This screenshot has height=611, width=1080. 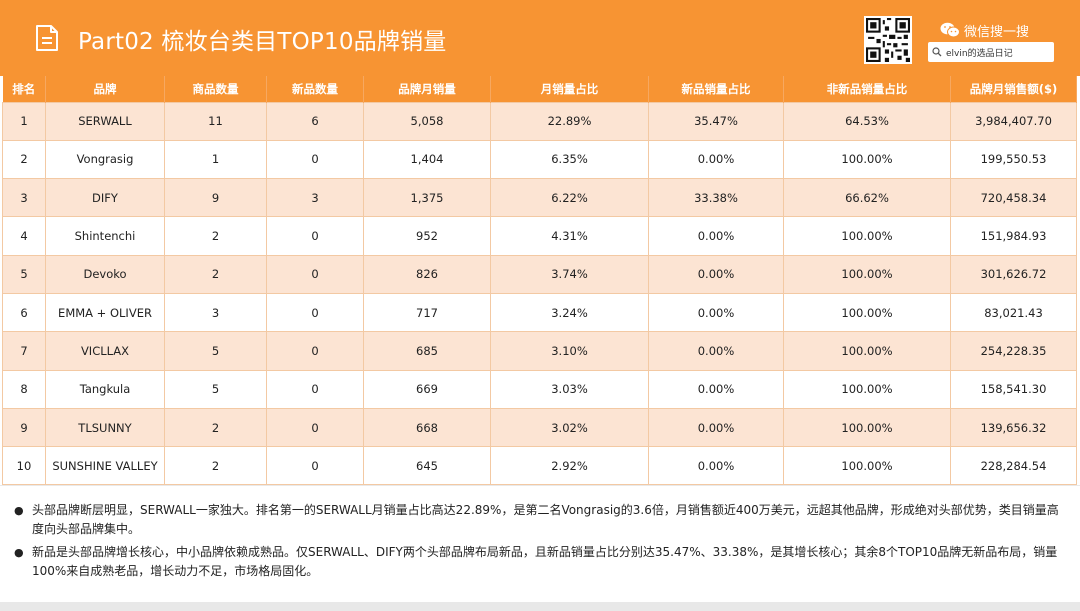 I want to click on column-header: 新品销量占比, so click(x=716, y=89).